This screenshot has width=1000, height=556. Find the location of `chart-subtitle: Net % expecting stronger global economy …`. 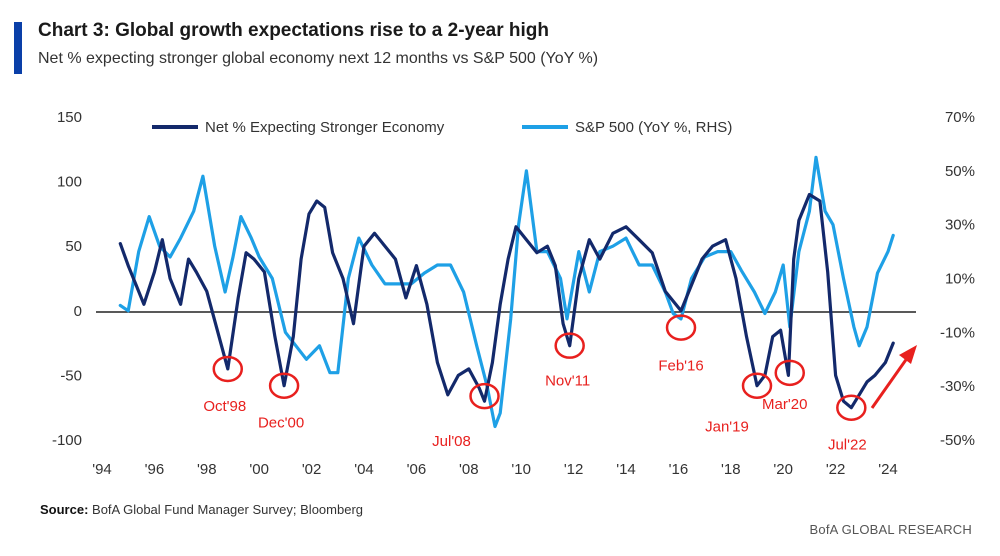

chart-subtitle: Net % expecting stronger global economy … is located at coordinates (318, 58).